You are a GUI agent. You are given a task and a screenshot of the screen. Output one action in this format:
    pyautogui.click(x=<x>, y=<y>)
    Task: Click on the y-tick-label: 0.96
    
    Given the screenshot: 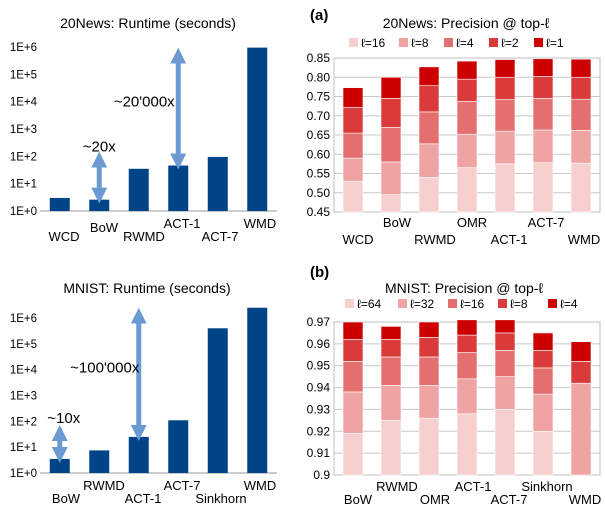 What is the action you would take?
    pyautogui.click(x=319, y=344)
    